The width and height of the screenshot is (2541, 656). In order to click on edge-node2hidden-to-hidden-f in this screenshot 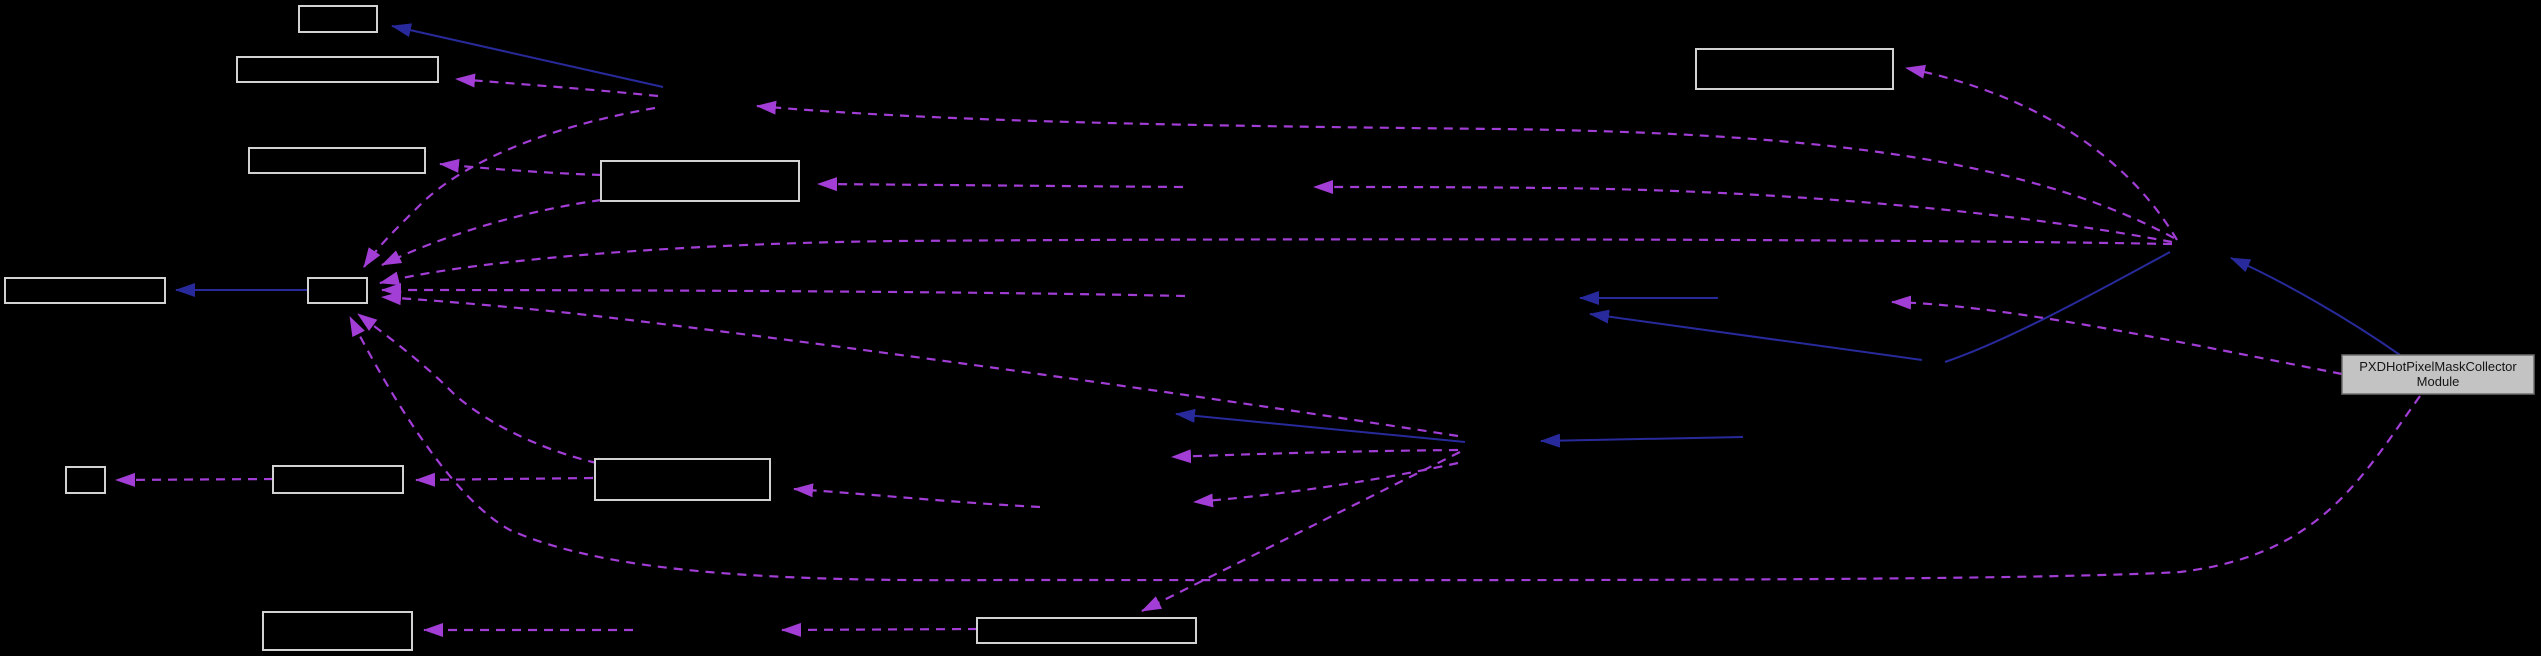, I will do `click(1315, 456)`.